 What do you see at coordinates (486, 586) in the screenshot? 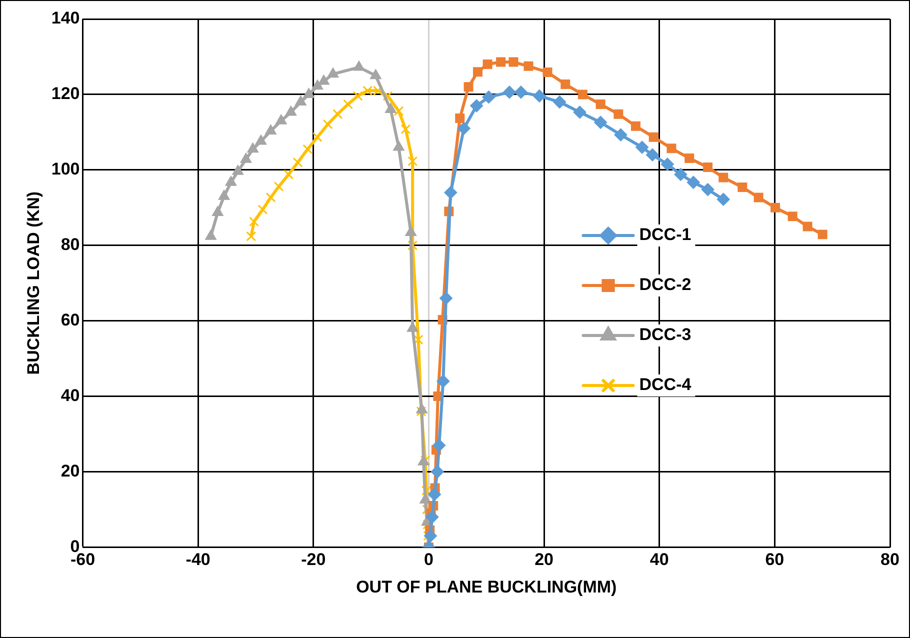
I see `x-axis-title: OUT OF PLANE BUCKLING(MM)` at bounding box center [486, 586].